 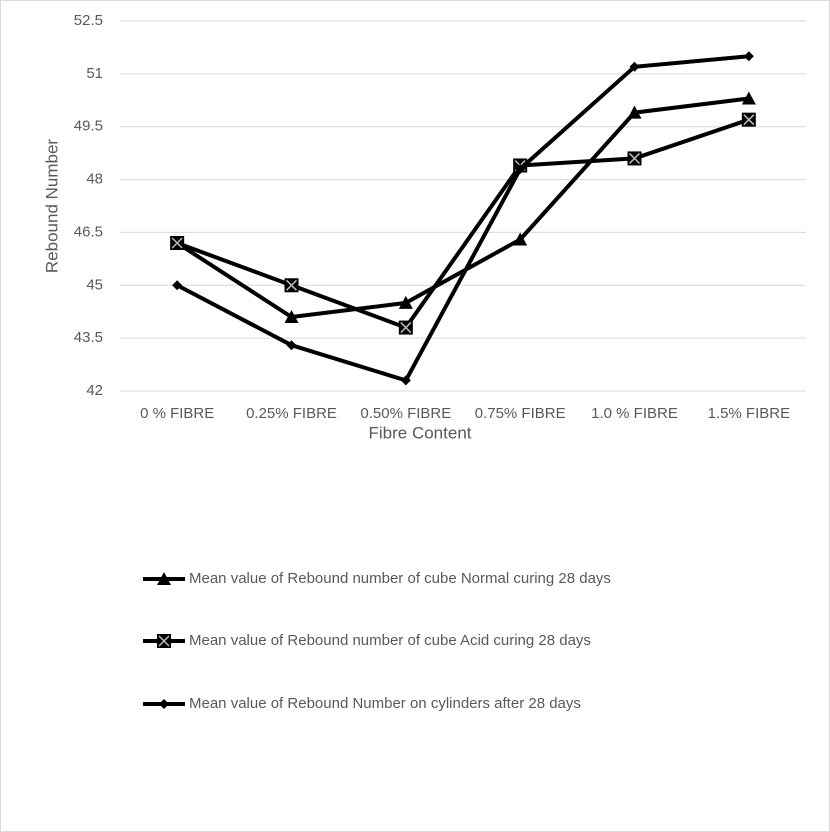 What do you see at coordinates (405, 413) in the screenshot?
I see `x-tick-label: 0.50% FIBRE` at bounding box center [405, 413].